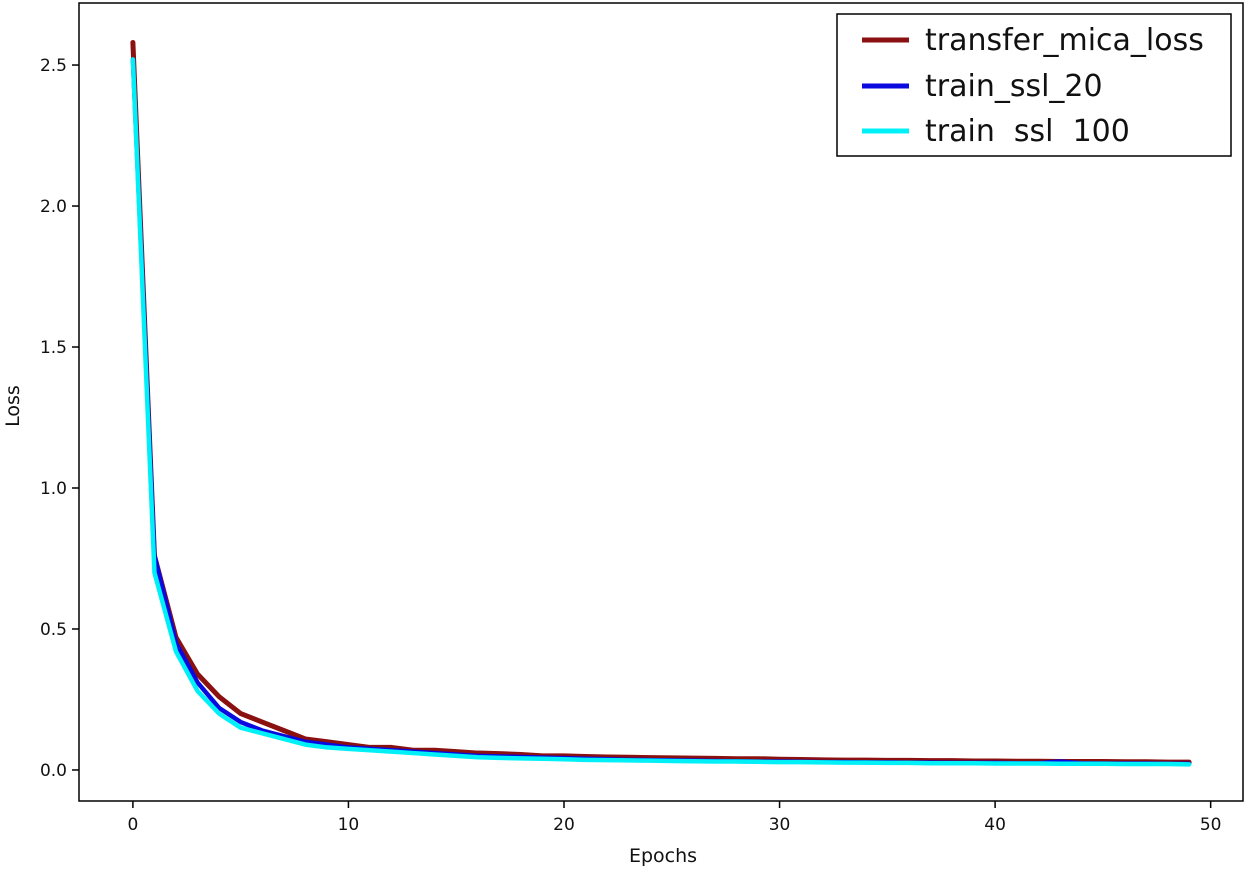 The width and height of the screenshot is (1255, 874). What do you see at coordinates (53, 207) in the screenshot?
I see `y-tick-label: 2.0` at bounding box center [53, 207].